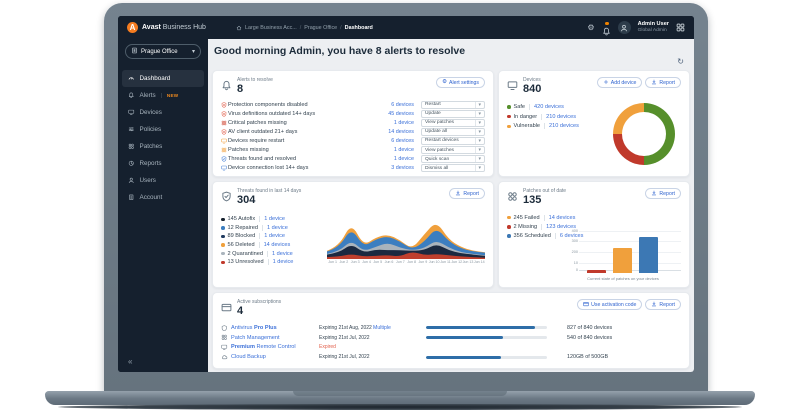 This screenshot has height=412, width=800. Describe the element at coordinates (254, 327) in the screenshot. I see `subscription-name-link: Antivirus Pro Plus` at that location.